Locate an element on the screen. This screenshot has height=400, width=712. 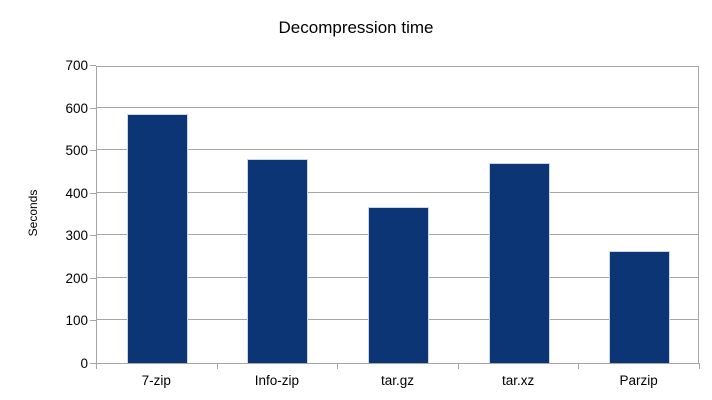
bar-tar.xz is located at coordinates (519, 263).